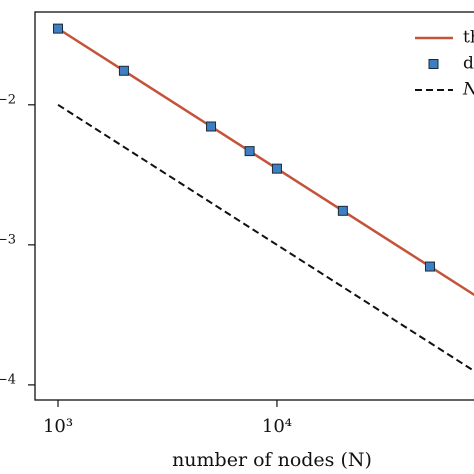 The image size is (474, 474). Describe the element at coordinates (8, 379) in the screenshot. I see `y-tick-label: −4` at that location.